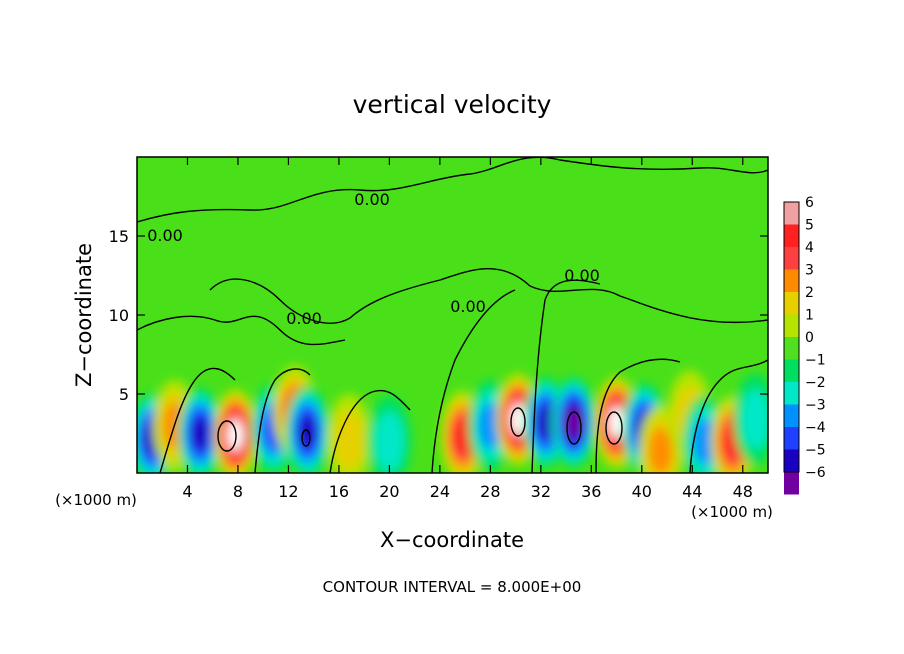 This screenshot has width=904, height=654. What do you see at coordinates (119, 236) in the screenshot?
I see `y-tick-label: 15` at bounding box center [119, 236].